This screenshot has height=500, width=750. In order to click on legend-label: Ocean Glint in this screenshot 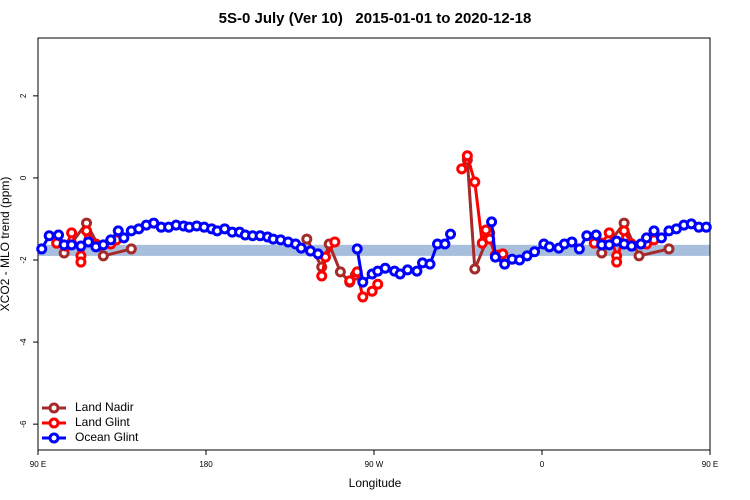, I will do `click(107, 437)`.